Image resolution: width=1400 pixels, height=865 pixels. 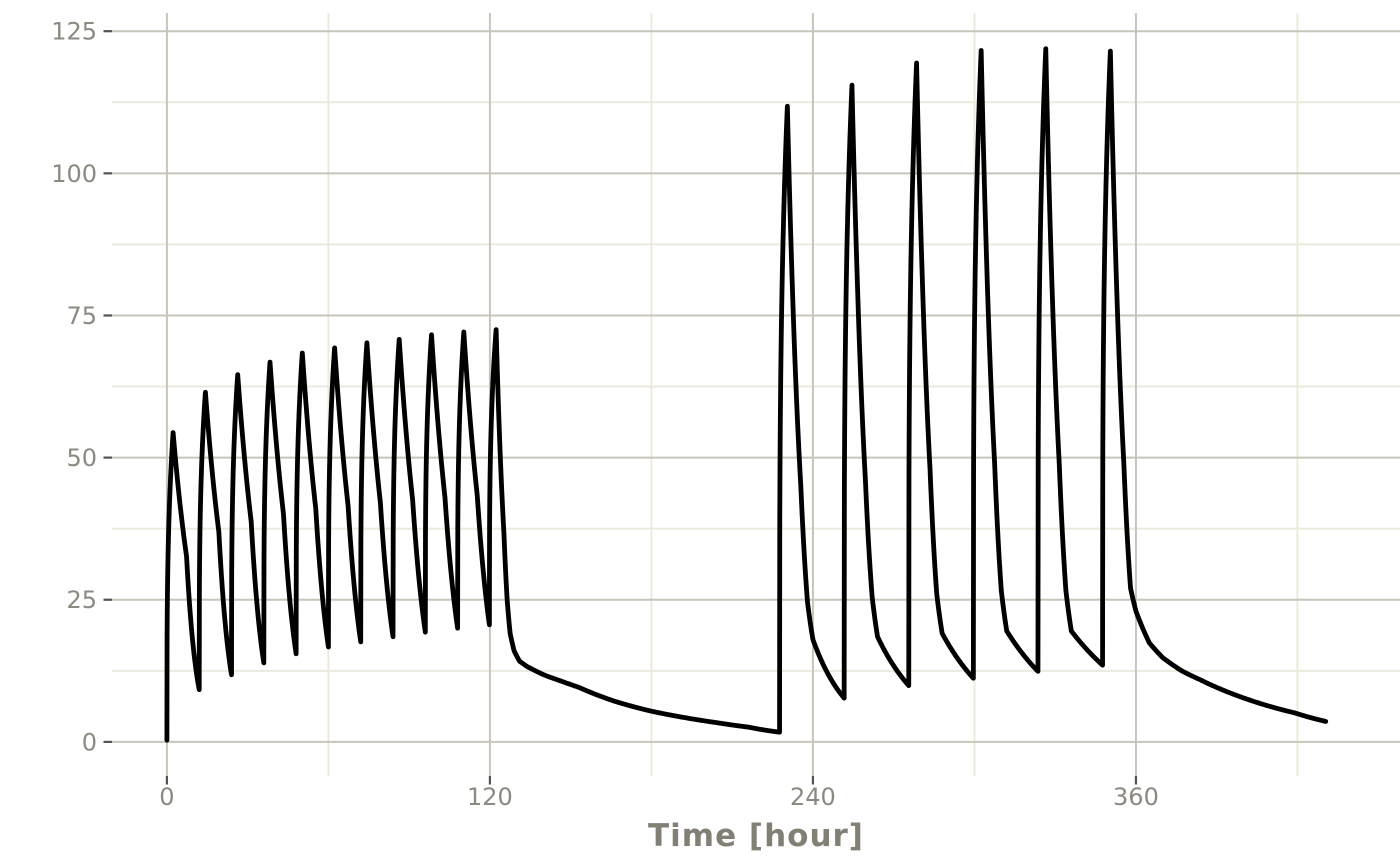 What do you see at coordinates (1136, 797) in the screenshot?
I see `x-tick-label: 360` at bounding box center [1136, 797].